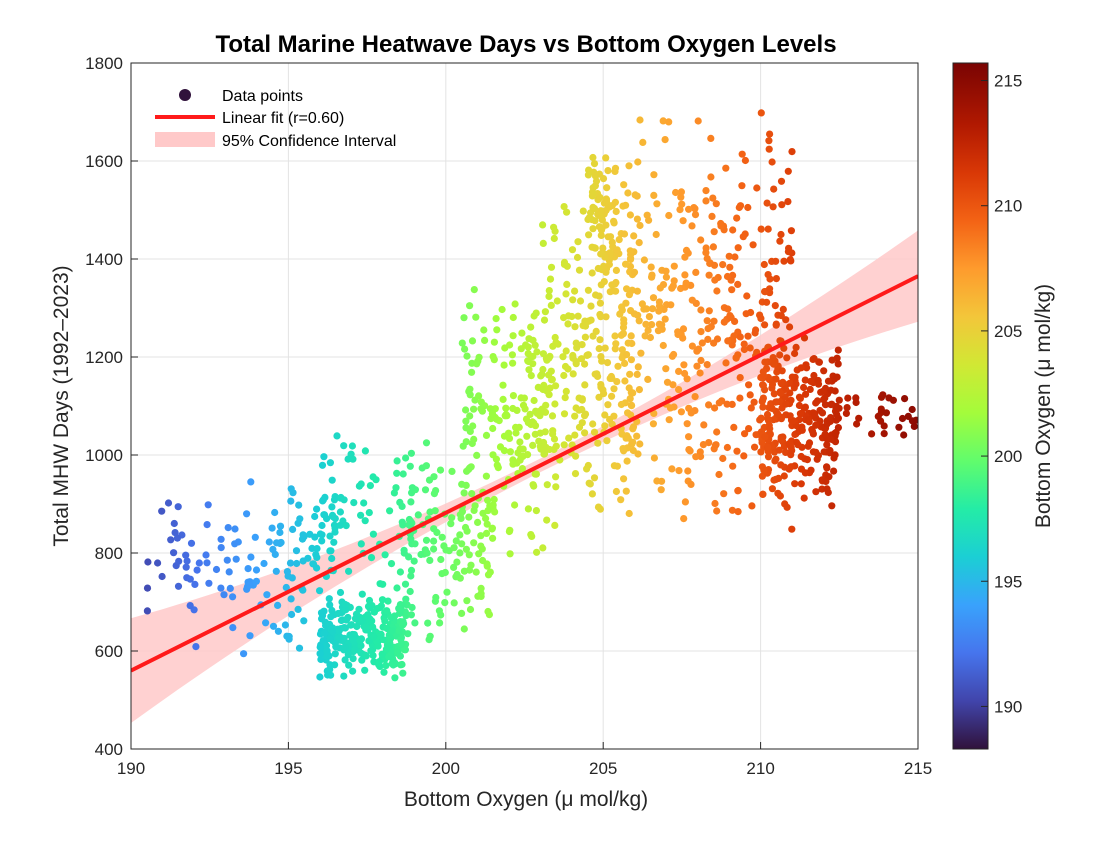 This screenshot has width=1120, height=845. What do you see at coordinates (1008, 81) in the screenshot?
I see `colorbar-tick-label: 215` at bounding box center [1008, 81].